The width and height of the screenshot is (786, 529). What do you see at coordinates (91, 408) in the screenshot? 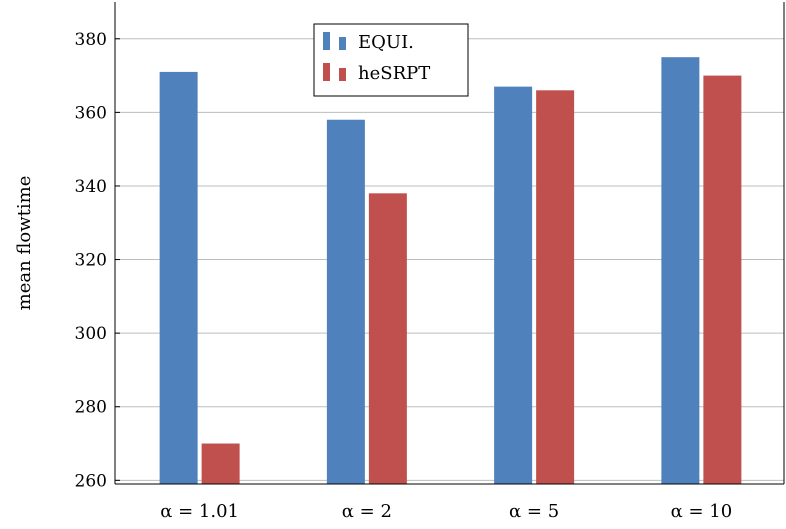
I see `y-tick-label: 280` at bounding box center [91, 408].